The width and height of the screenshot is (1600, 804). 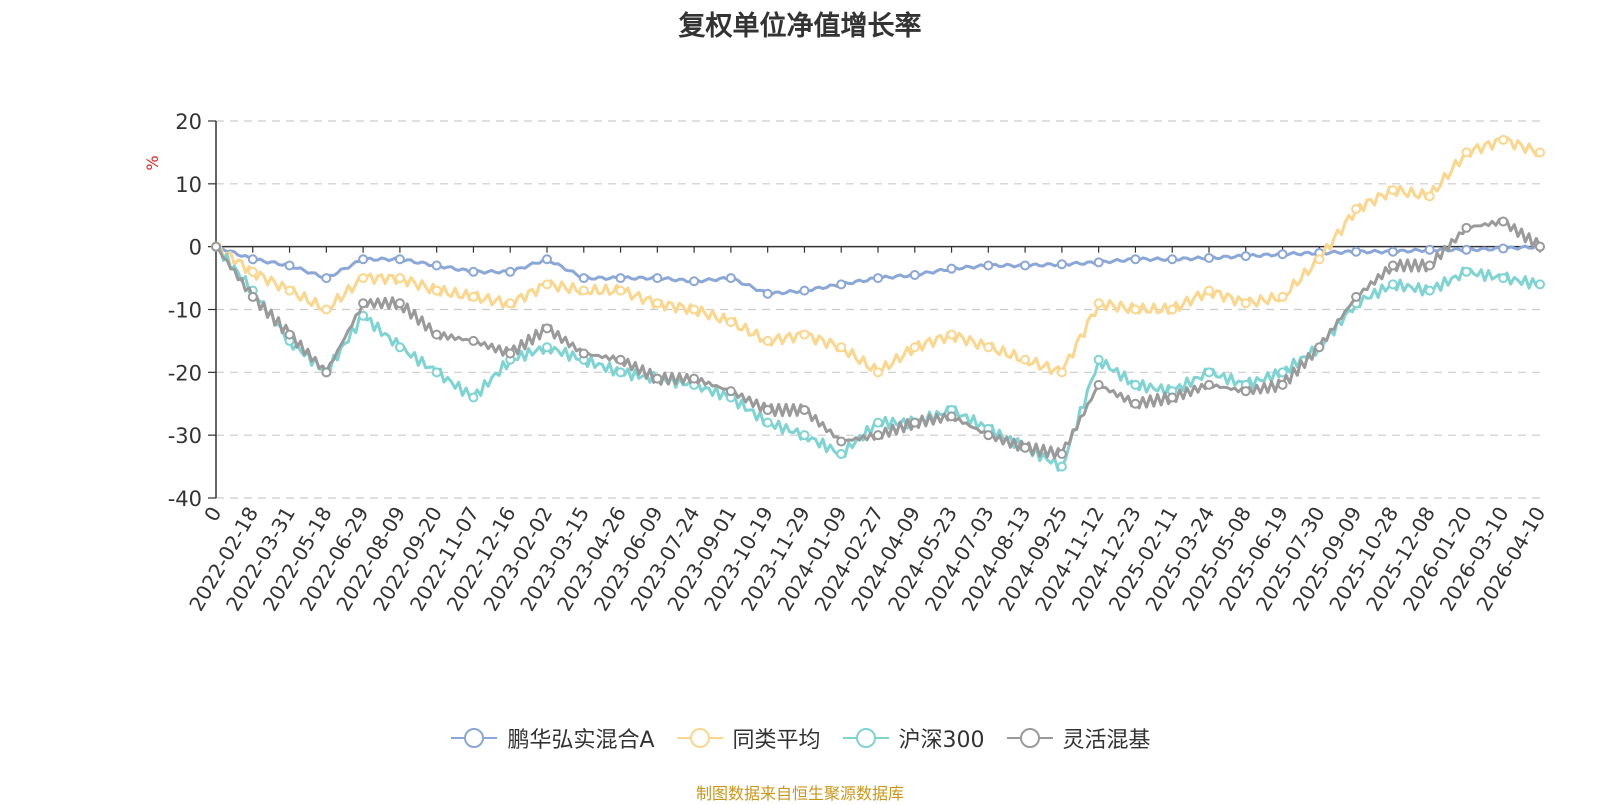 I want to click on legend-label: 同类平均, so click(x=776, y=740).